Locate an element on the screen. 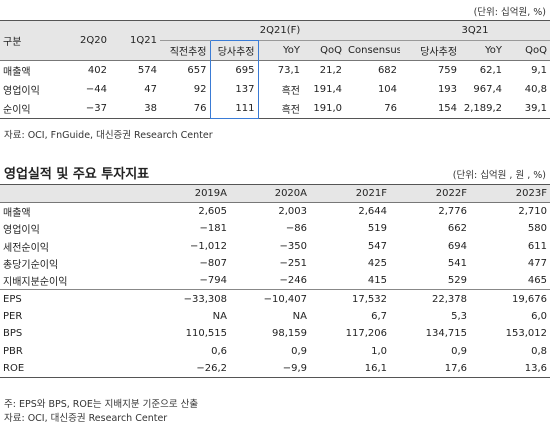  cell: 574 is located at coordinates (135, 70).